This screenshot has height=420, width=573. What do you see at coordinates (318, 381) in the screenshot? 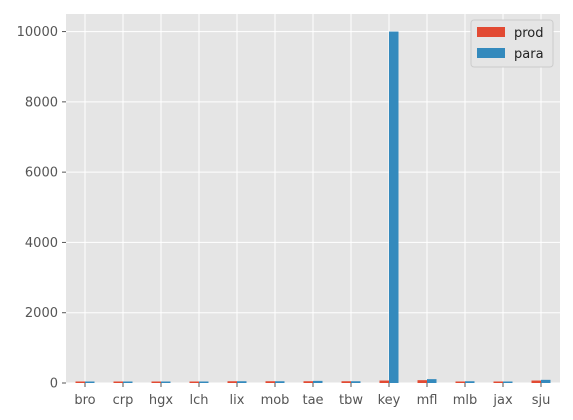
I see `bar-para-tae` at bounding box center [318, 381].